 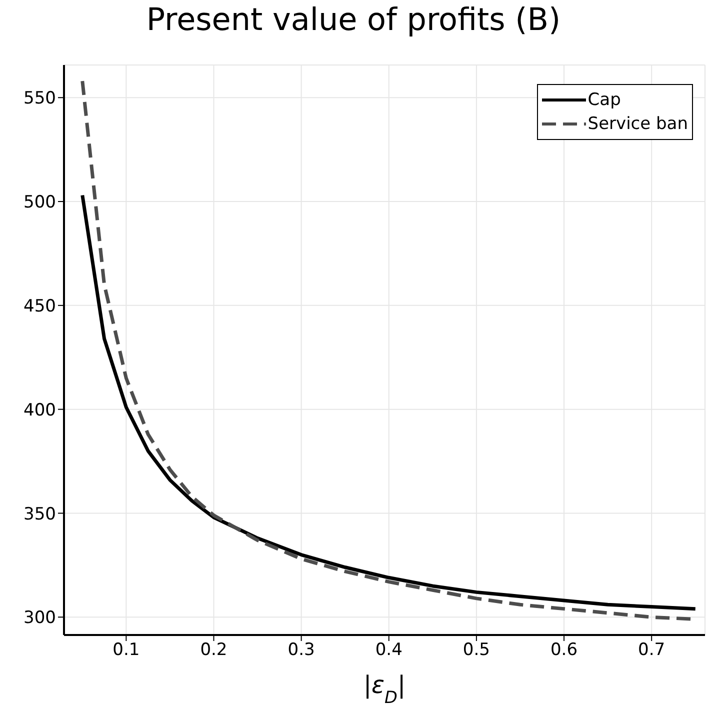 What do you see at coordinates (638, 124) in the screenshot?
I see `legend-label: Service ban` at bounding box center [638, 124].